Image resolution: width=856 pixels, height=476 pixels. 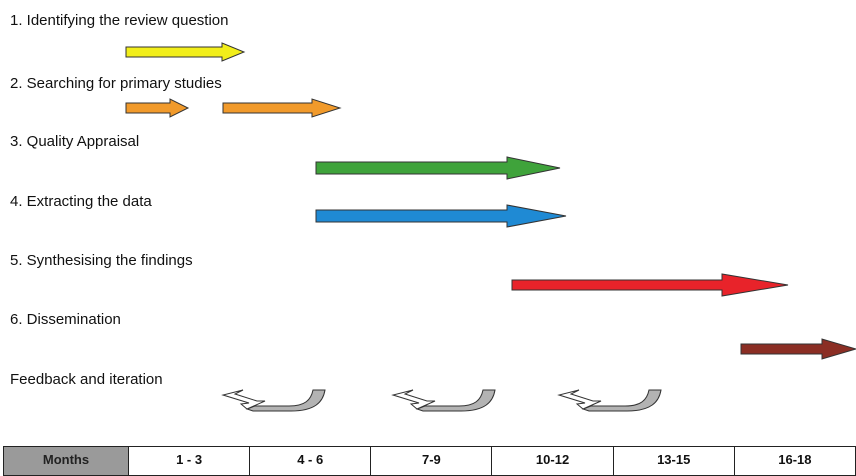 I want to click on arrow-task-2a, so click(x=157, y=108).